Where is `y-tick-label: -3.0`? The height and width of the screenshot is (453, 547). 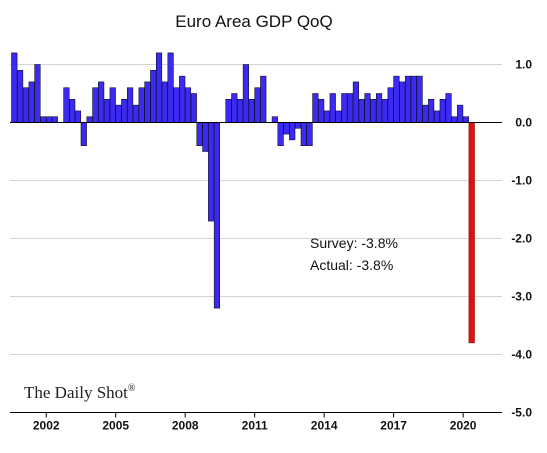 y-tick-label: -3.0 is located at coordinates (521, 297).